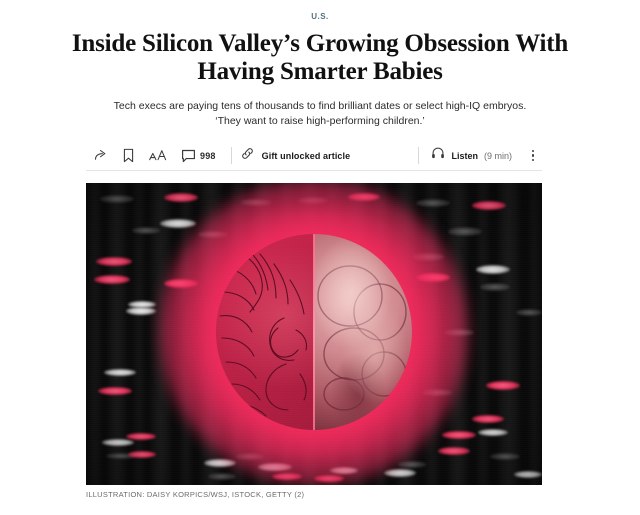  I want to click on share-arrow-icon, so click(100, 155).